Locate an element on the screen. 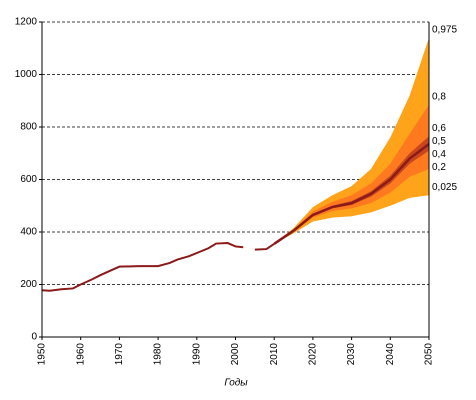 This screenshot has width=476, height=400. x-tick-label: 2000 is located at coordinates (235, 354).